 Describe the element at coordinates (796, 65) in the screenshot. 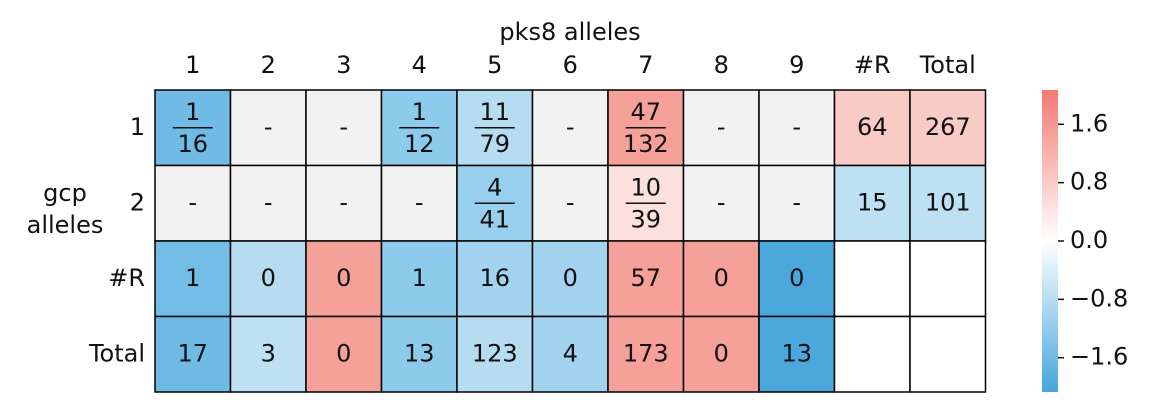

I see `column-label: 9` at that location.